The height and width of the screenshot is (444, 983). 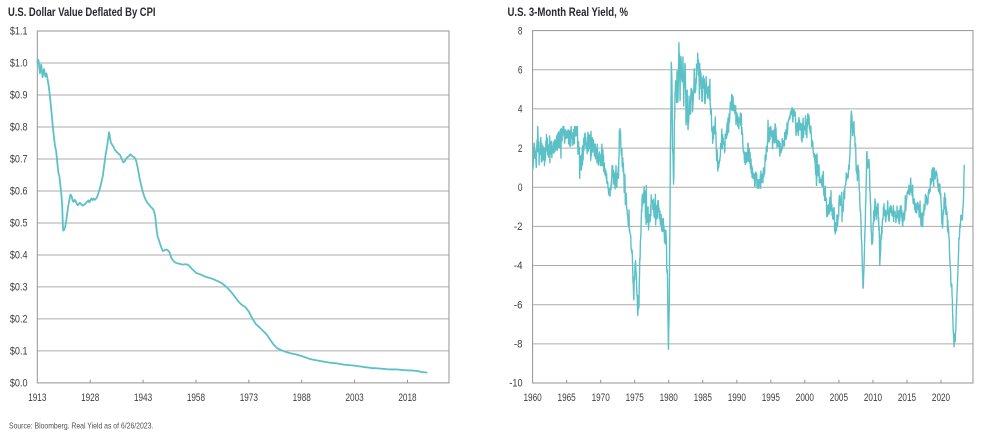 What do you see at coordinates (518, 305) in the screenshot?
I see `svg-text: -6` at bounding box center [518, 305].